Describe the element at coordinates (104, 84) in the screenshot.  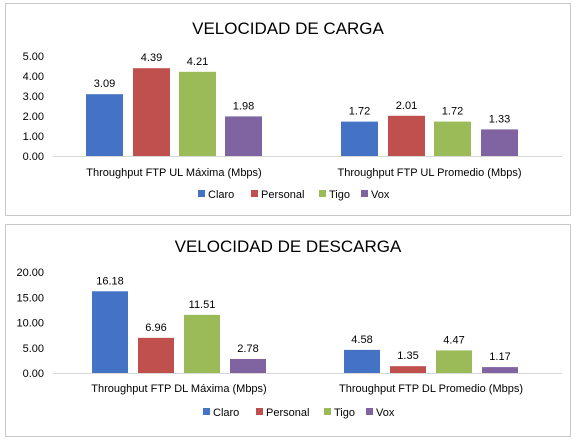
I see `data-label: 3.09` at that location.